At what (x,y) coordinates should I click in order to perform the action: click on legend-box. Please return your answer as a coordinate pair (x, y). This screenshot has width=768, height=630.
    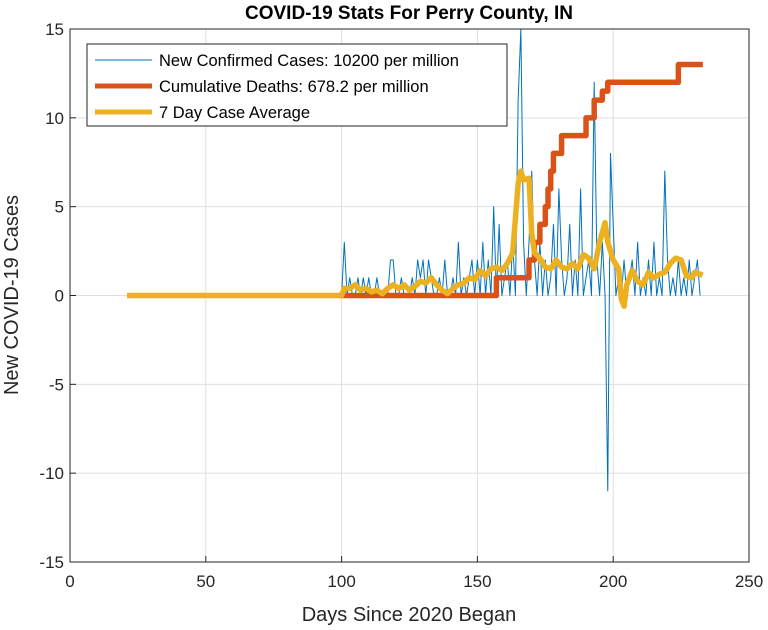
    Looking at the image, I should click on (297, 85).